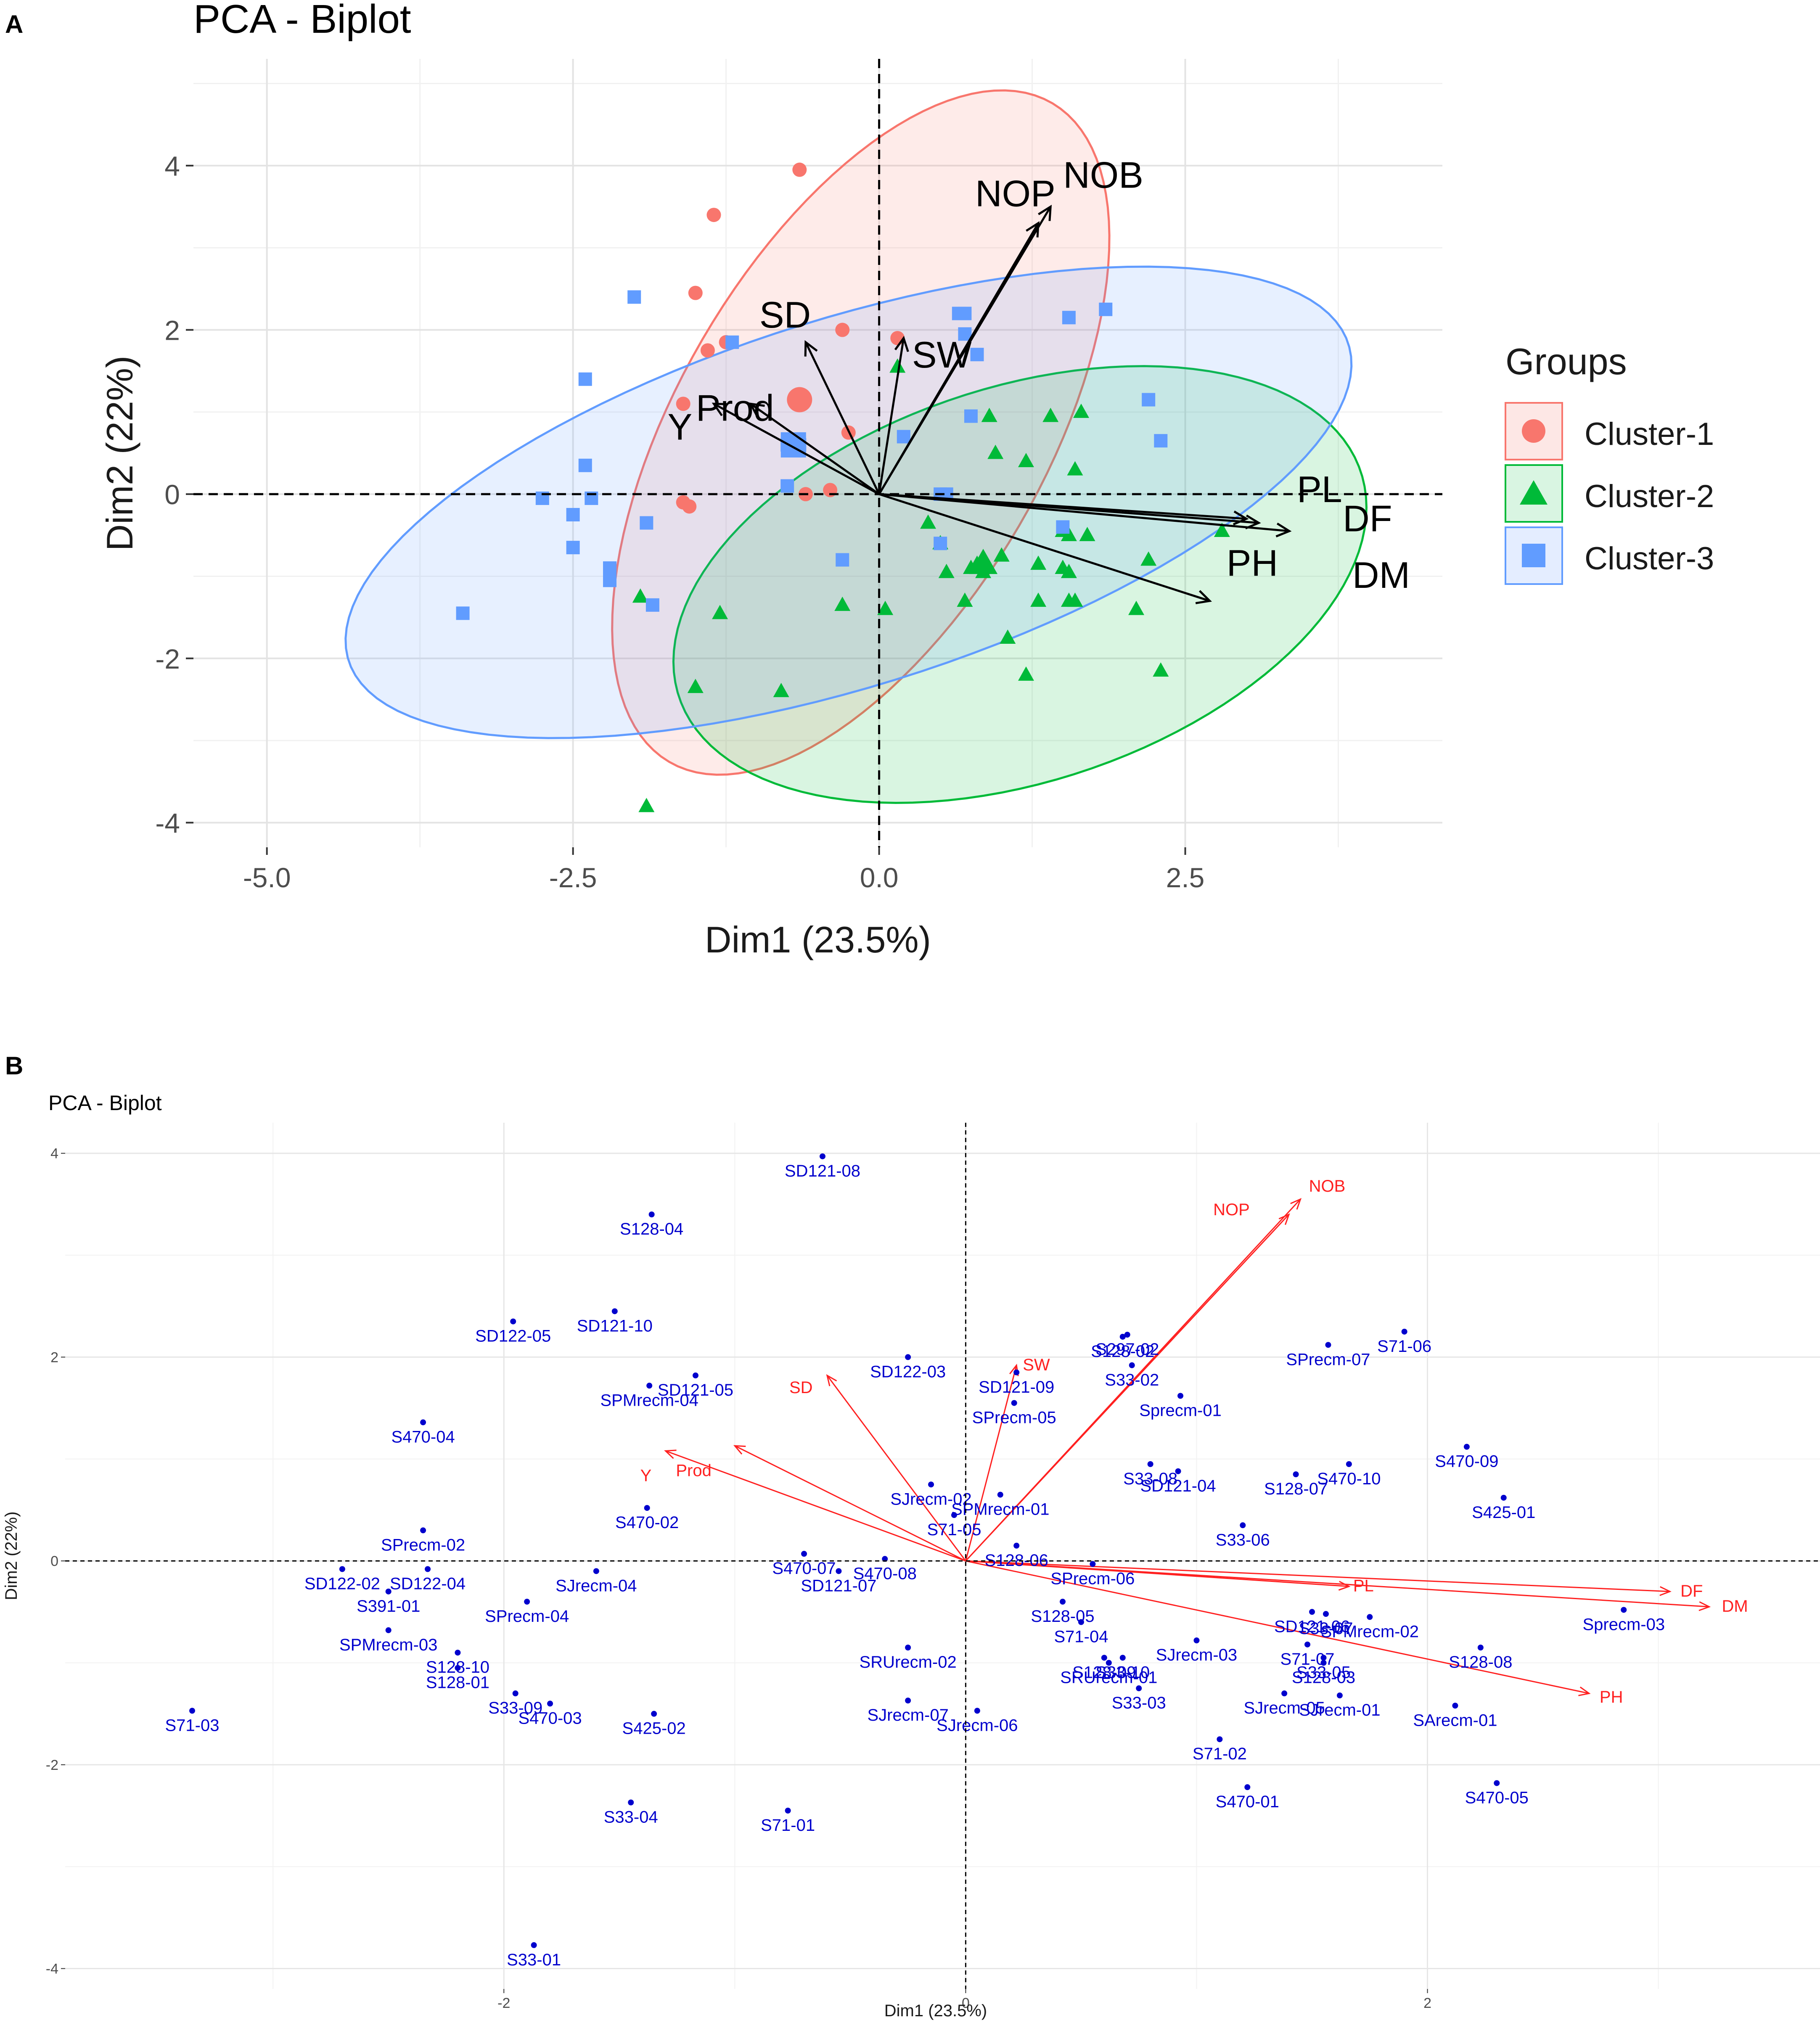 The width and height of the screenshot is (1820, 2023). Describe the element at coordinates (1007, 1458) in the screenshot. I see `vector-sw: SW` at that location.